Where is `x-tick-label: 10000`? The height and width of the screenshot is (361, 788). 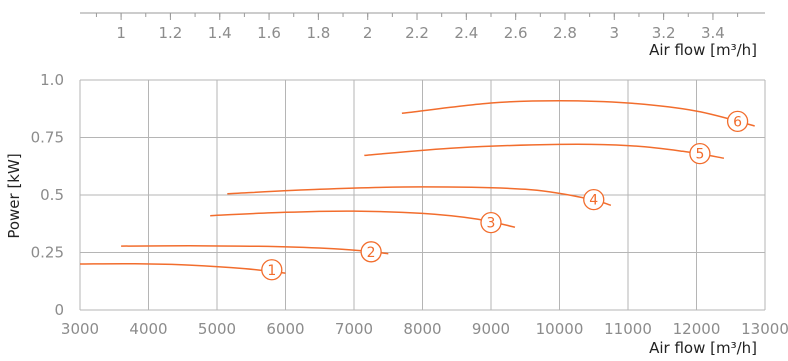
x-tick-label: 10000 is located at coordinates (560, 329).